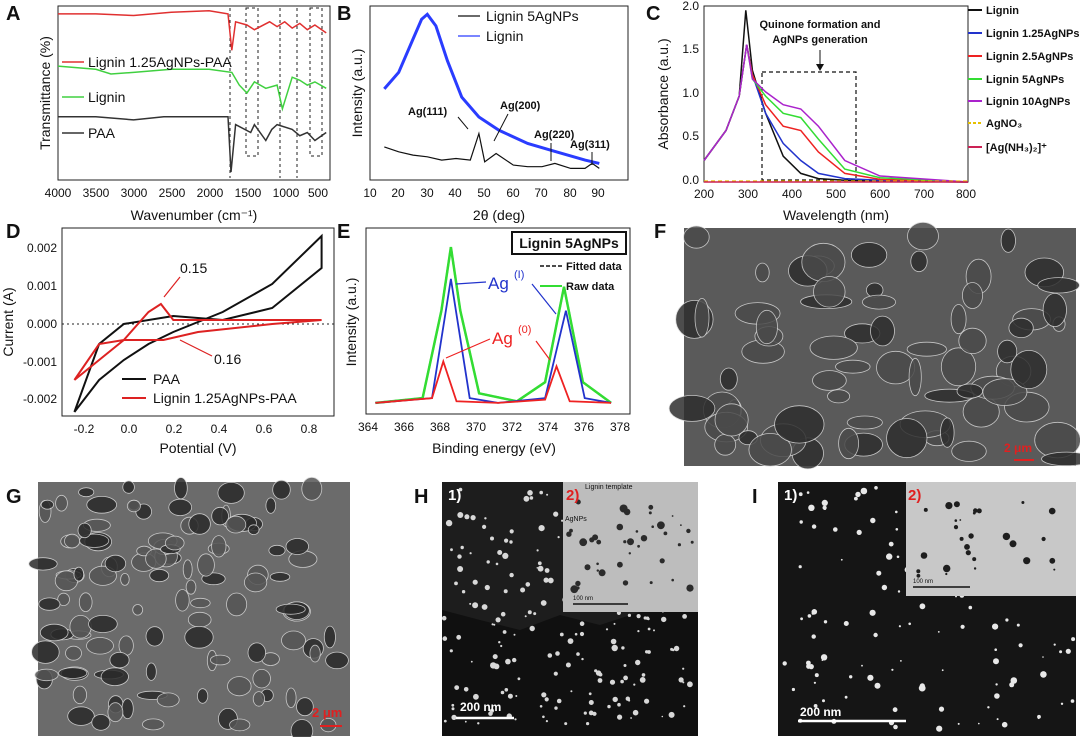 The height and width of the screenshot is (742, 1080). Describe the element at coordinates (327, 712) in the screenshot. I see `g-scale-label: 2 μm` at that location.